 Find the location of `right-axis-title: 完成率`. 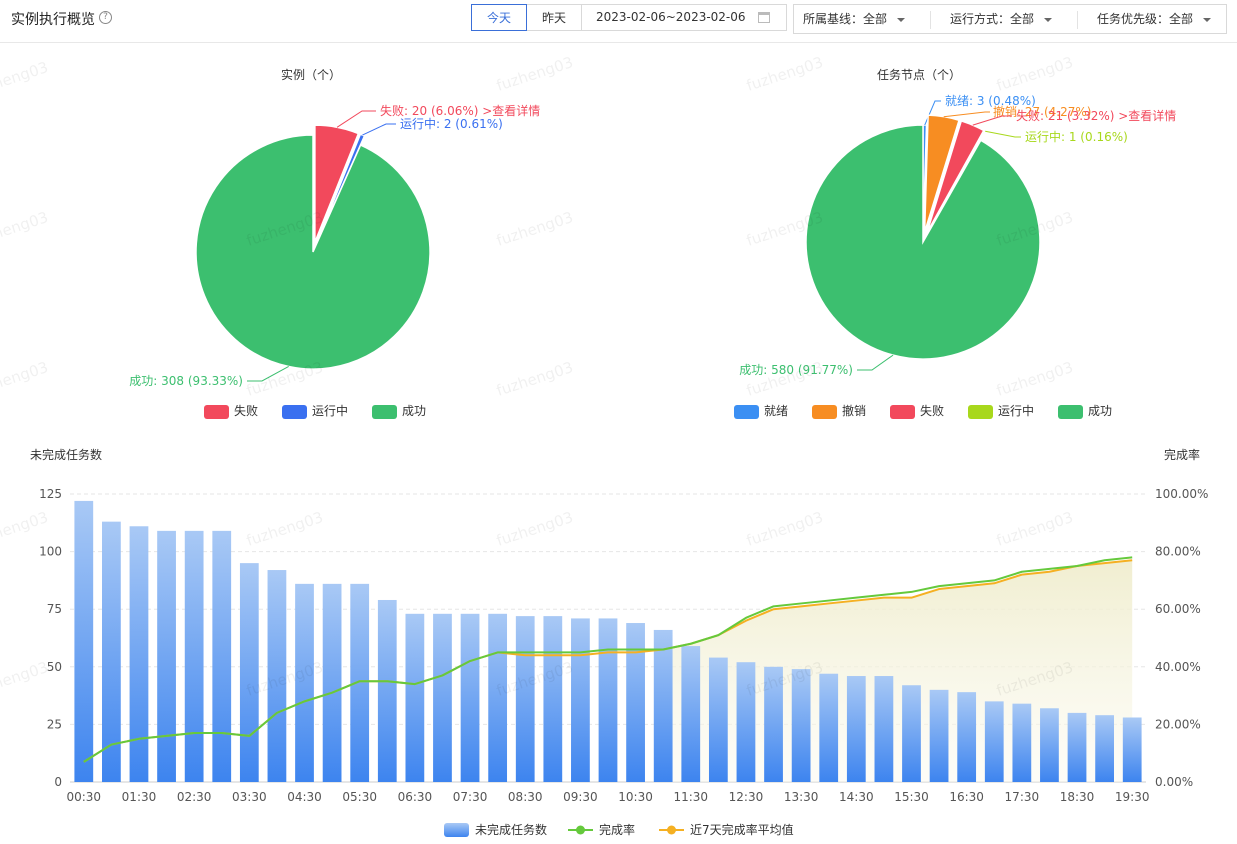

right-axis-title: 完成率 is located at coordinates (1182, 455).